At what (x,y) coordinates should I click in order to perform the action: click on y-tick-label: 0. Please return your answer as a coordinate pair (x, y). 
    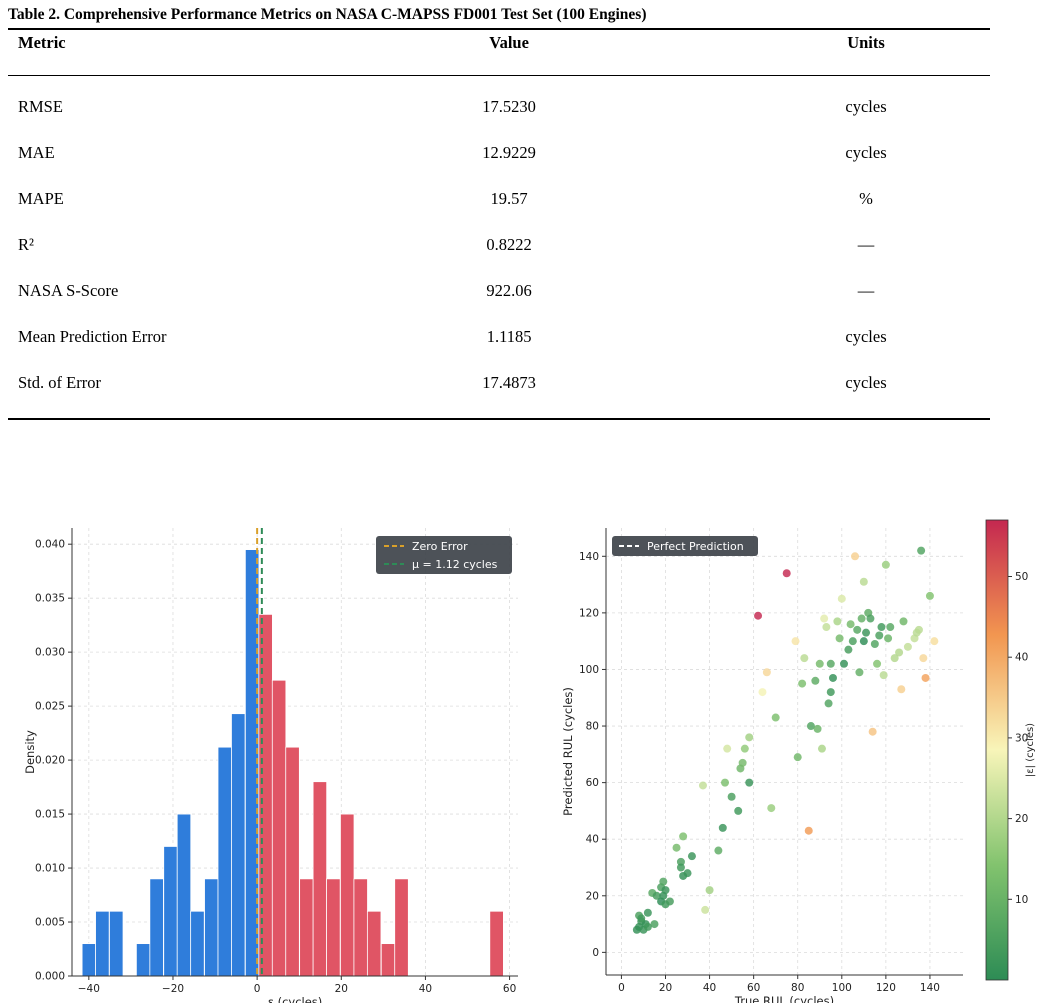
    Looking at the image, I should click on (595, 953).